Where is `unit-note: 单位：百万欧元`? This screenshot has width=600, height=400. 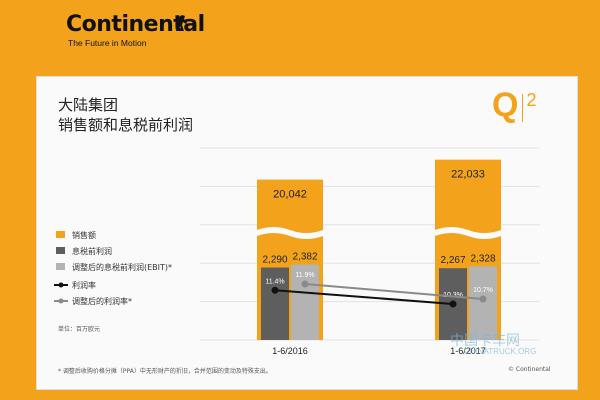 unit-note: 单位：百万欧元 is located at coordinates (79, 329).